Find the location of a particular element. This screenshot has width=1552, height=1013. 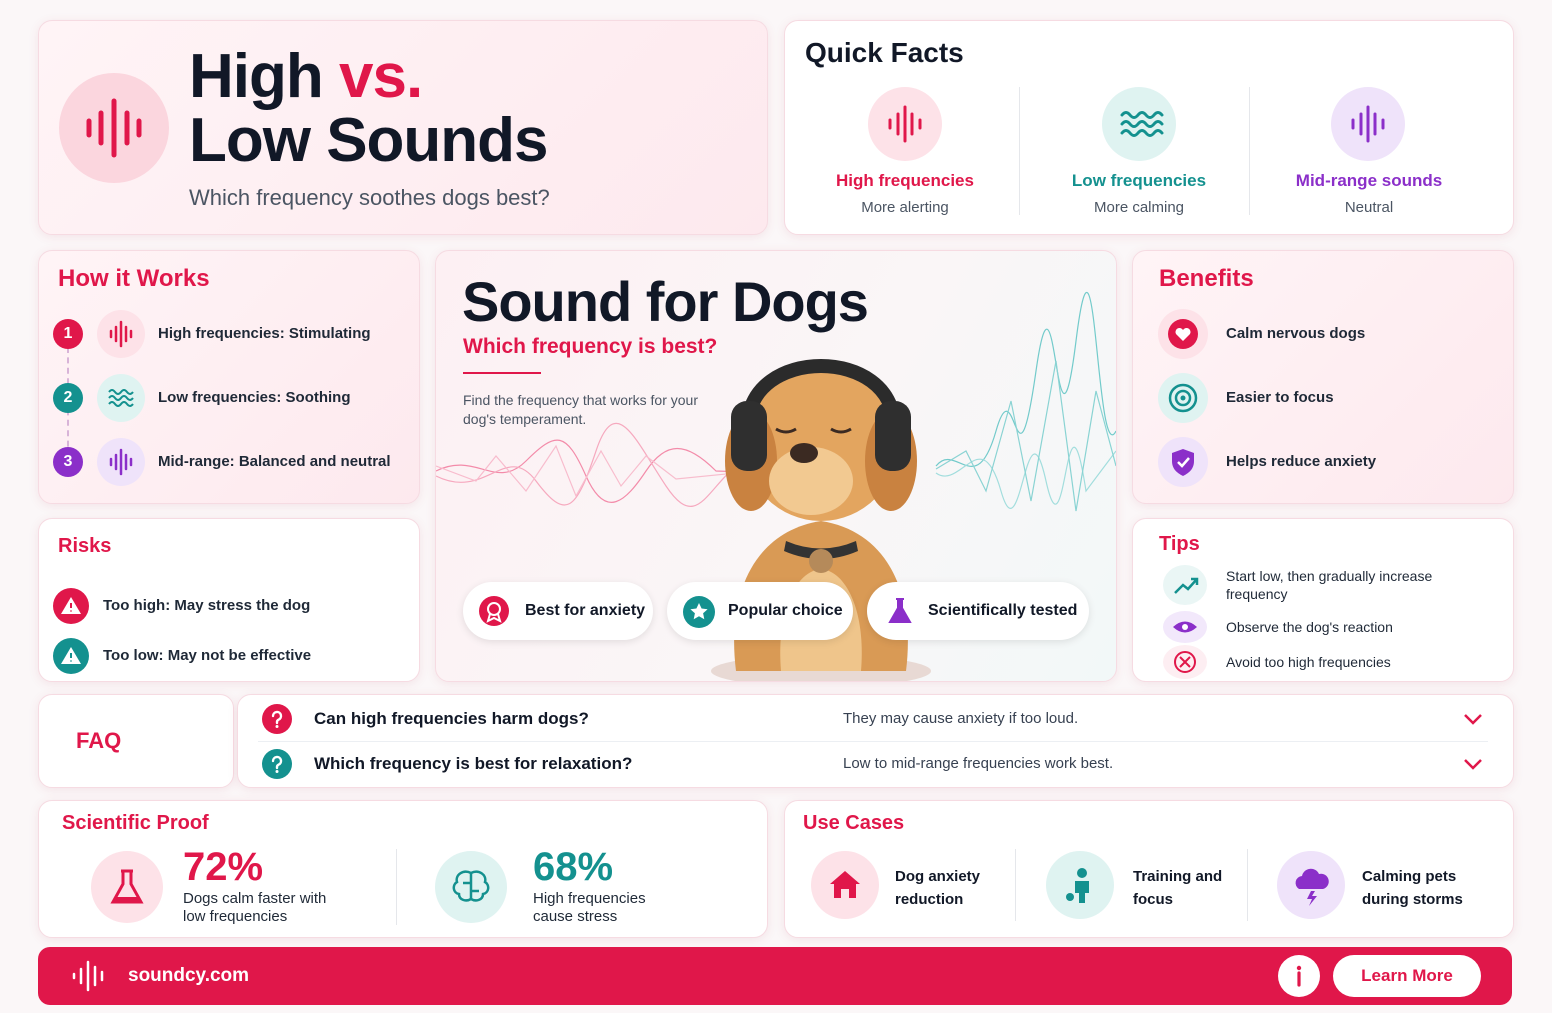

info-button is located at coordinates (1299, 976).